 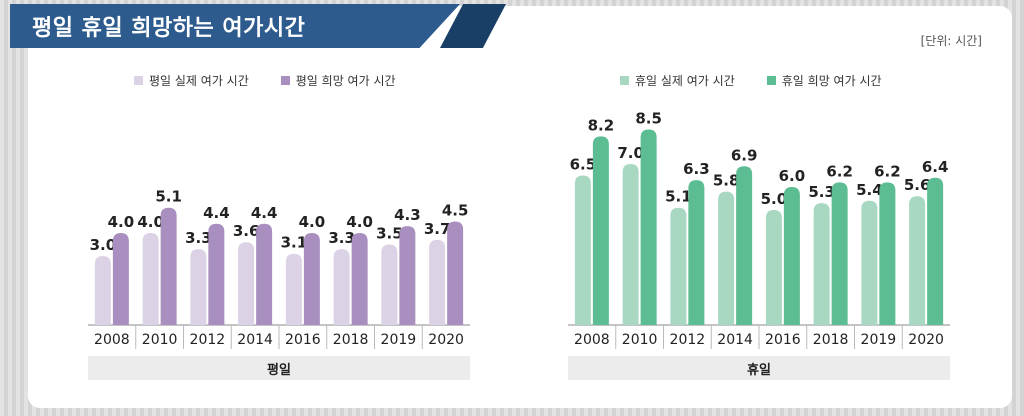 What do you see at coordinates (303, 340) in the screenshot?
I see `weekday-x-tick-label: 2016` at bounding box center [303, 340].